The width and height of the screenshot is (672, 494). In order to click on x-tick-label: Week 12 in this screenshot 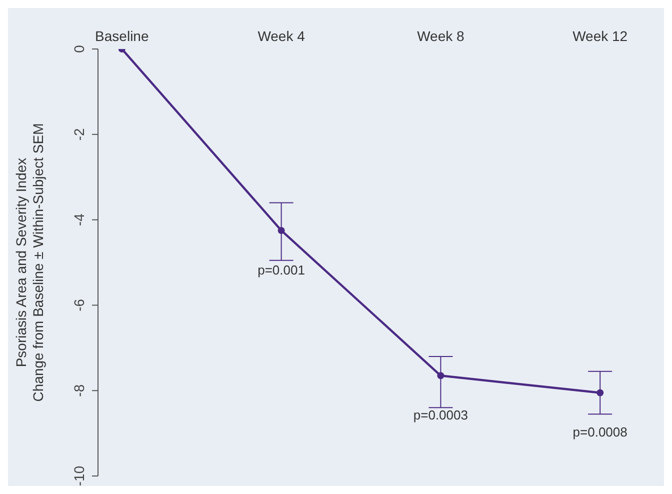, I will do `click(600, 36)`.